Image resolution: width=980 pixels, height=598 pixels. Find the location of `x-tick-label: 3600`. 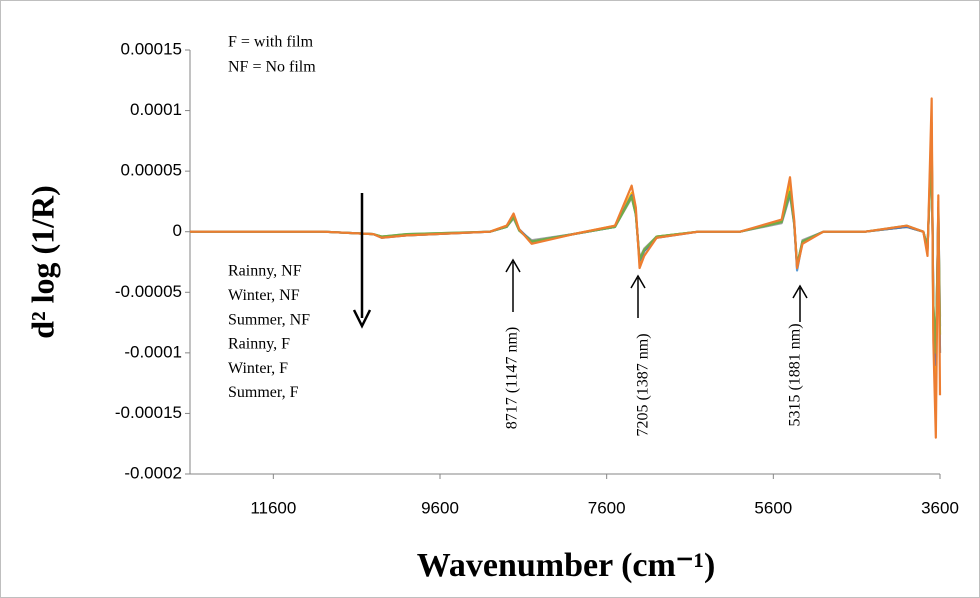

x-tick-label: 3600 is located at coordinates (940, 507).